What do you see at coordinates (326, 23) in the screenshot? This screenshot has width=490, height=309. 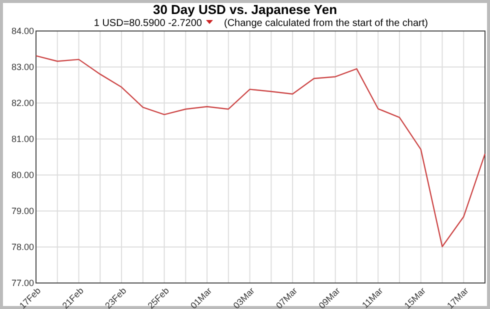 I see `text: (Change calculated from the start of the chart)` at bounding box center [326, 23].